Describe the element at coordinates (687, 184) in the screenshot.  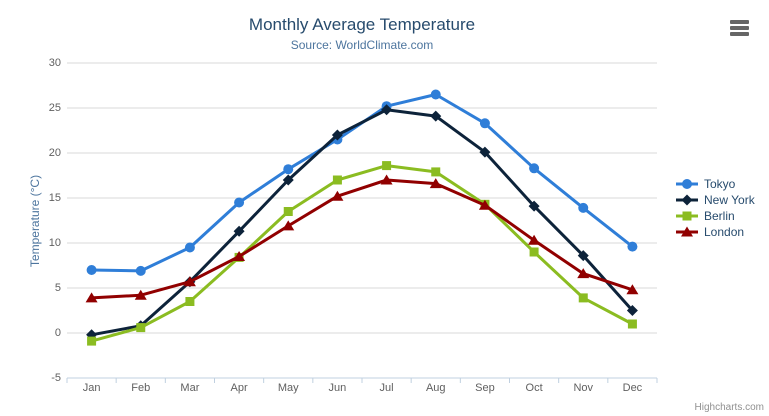
I see `legend-marker-circle-icon` at that location.